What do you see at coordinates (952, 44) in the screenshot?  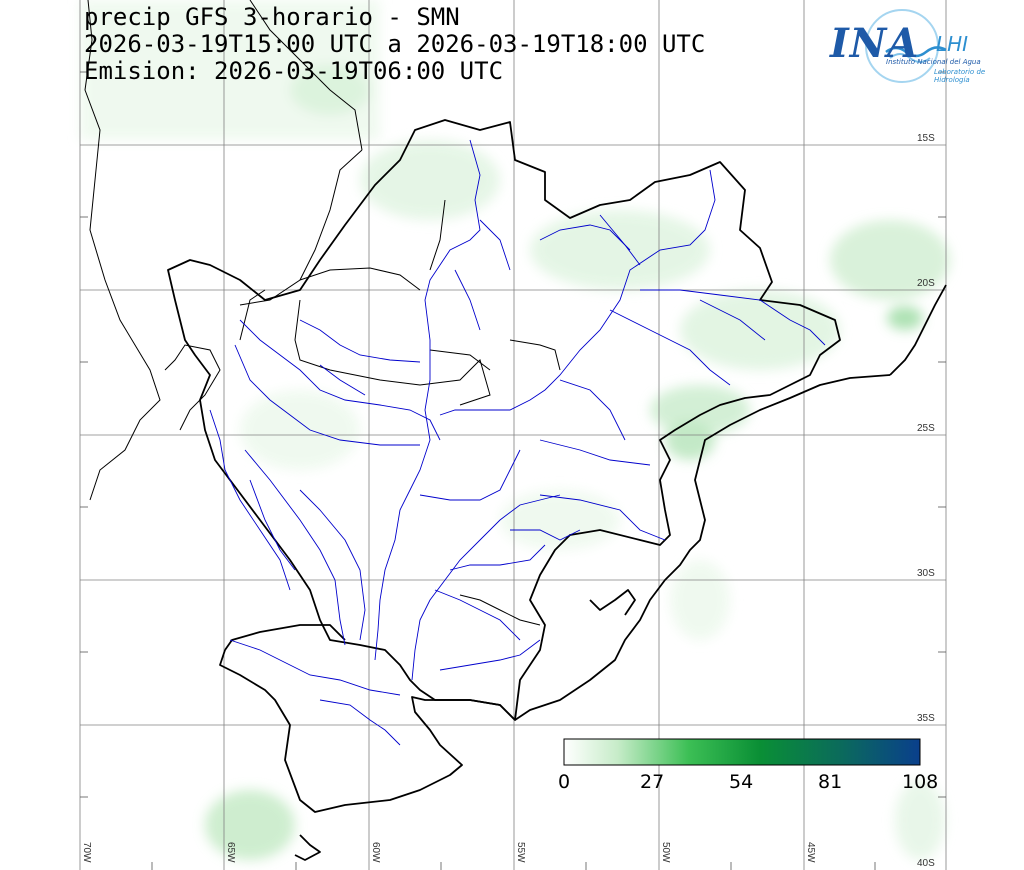 I see `logo-lhi-text: LHI` at bounding box center [952, 44].